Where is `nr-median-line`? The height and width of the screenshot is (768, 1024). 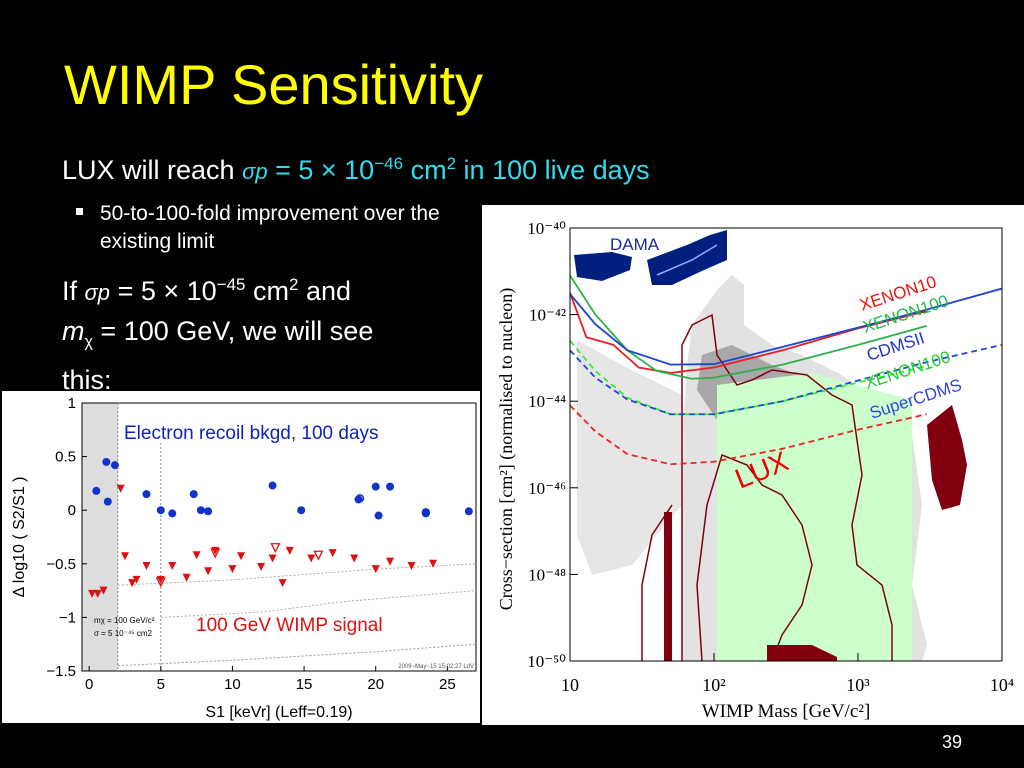
nr-median-line is located at coordinates (297, 574).